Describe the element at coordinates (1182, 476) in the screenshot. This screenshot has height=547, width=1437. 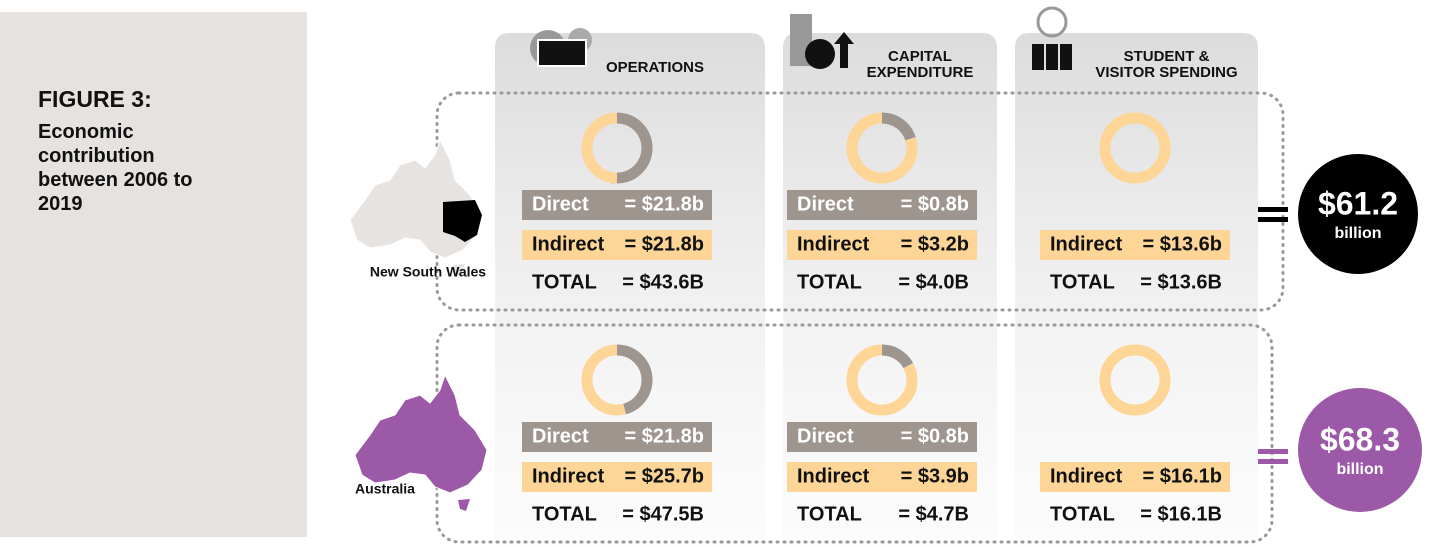
I see `row-value: = $16.1b` at that location.